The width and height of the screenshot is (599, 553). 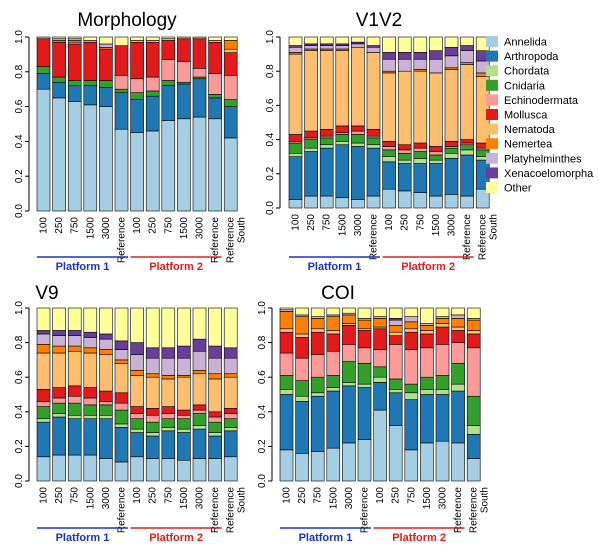 I want to click on platform-label: Platform 2, so click(x=428, y=267).